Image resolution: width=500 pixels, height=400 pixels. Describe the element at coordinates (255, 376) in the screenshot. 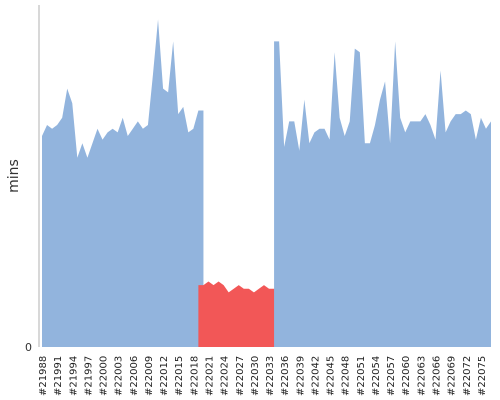

I see `x-tick-label-14: #22030` at that location.